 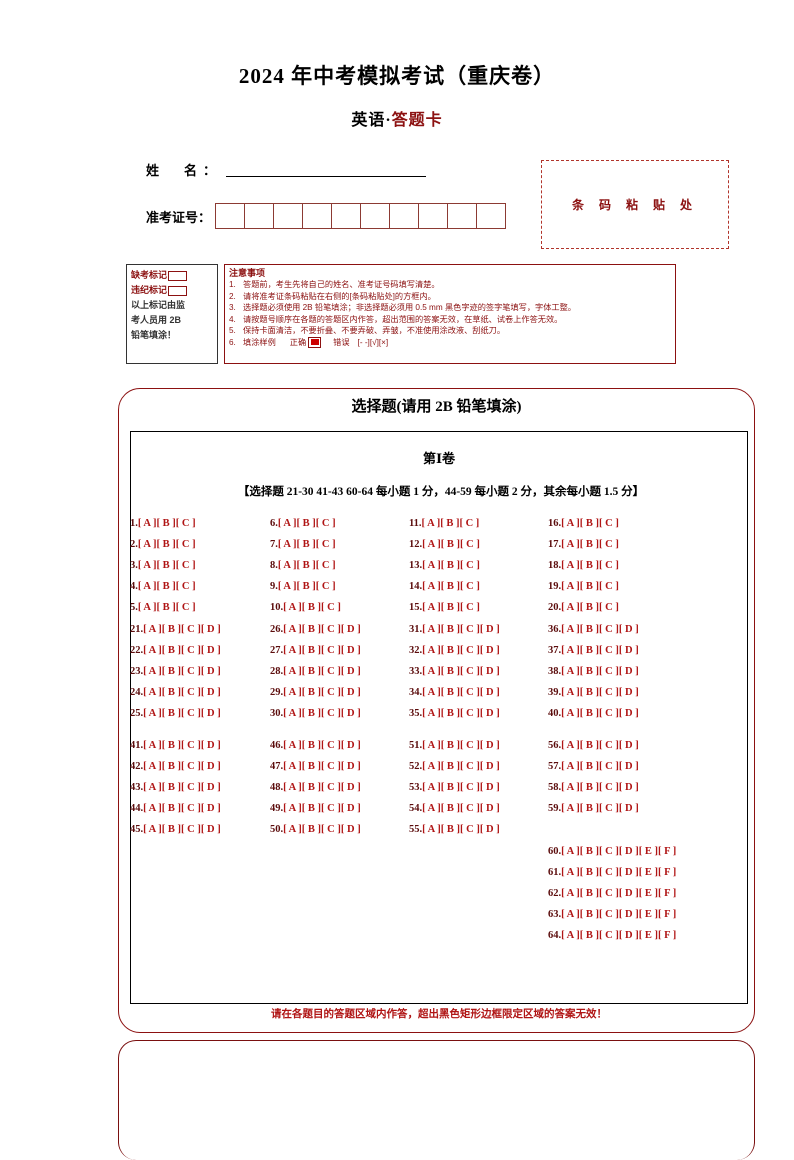 What do you see at coordinates (172, 275) in the screenshot?
I see `absent-mark-row: 缺考标记` at bounding box center [172, 275].